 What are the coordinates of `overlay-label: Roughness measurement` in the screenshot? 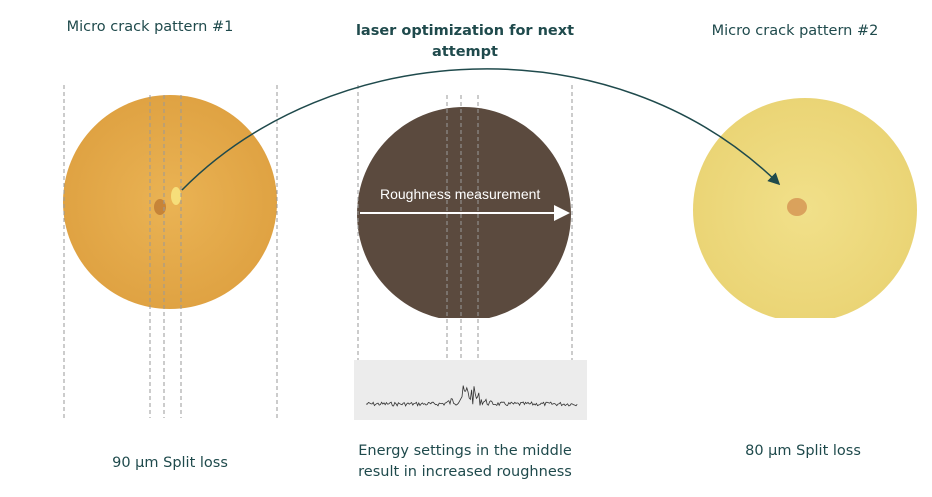 It's located at (460, 194).